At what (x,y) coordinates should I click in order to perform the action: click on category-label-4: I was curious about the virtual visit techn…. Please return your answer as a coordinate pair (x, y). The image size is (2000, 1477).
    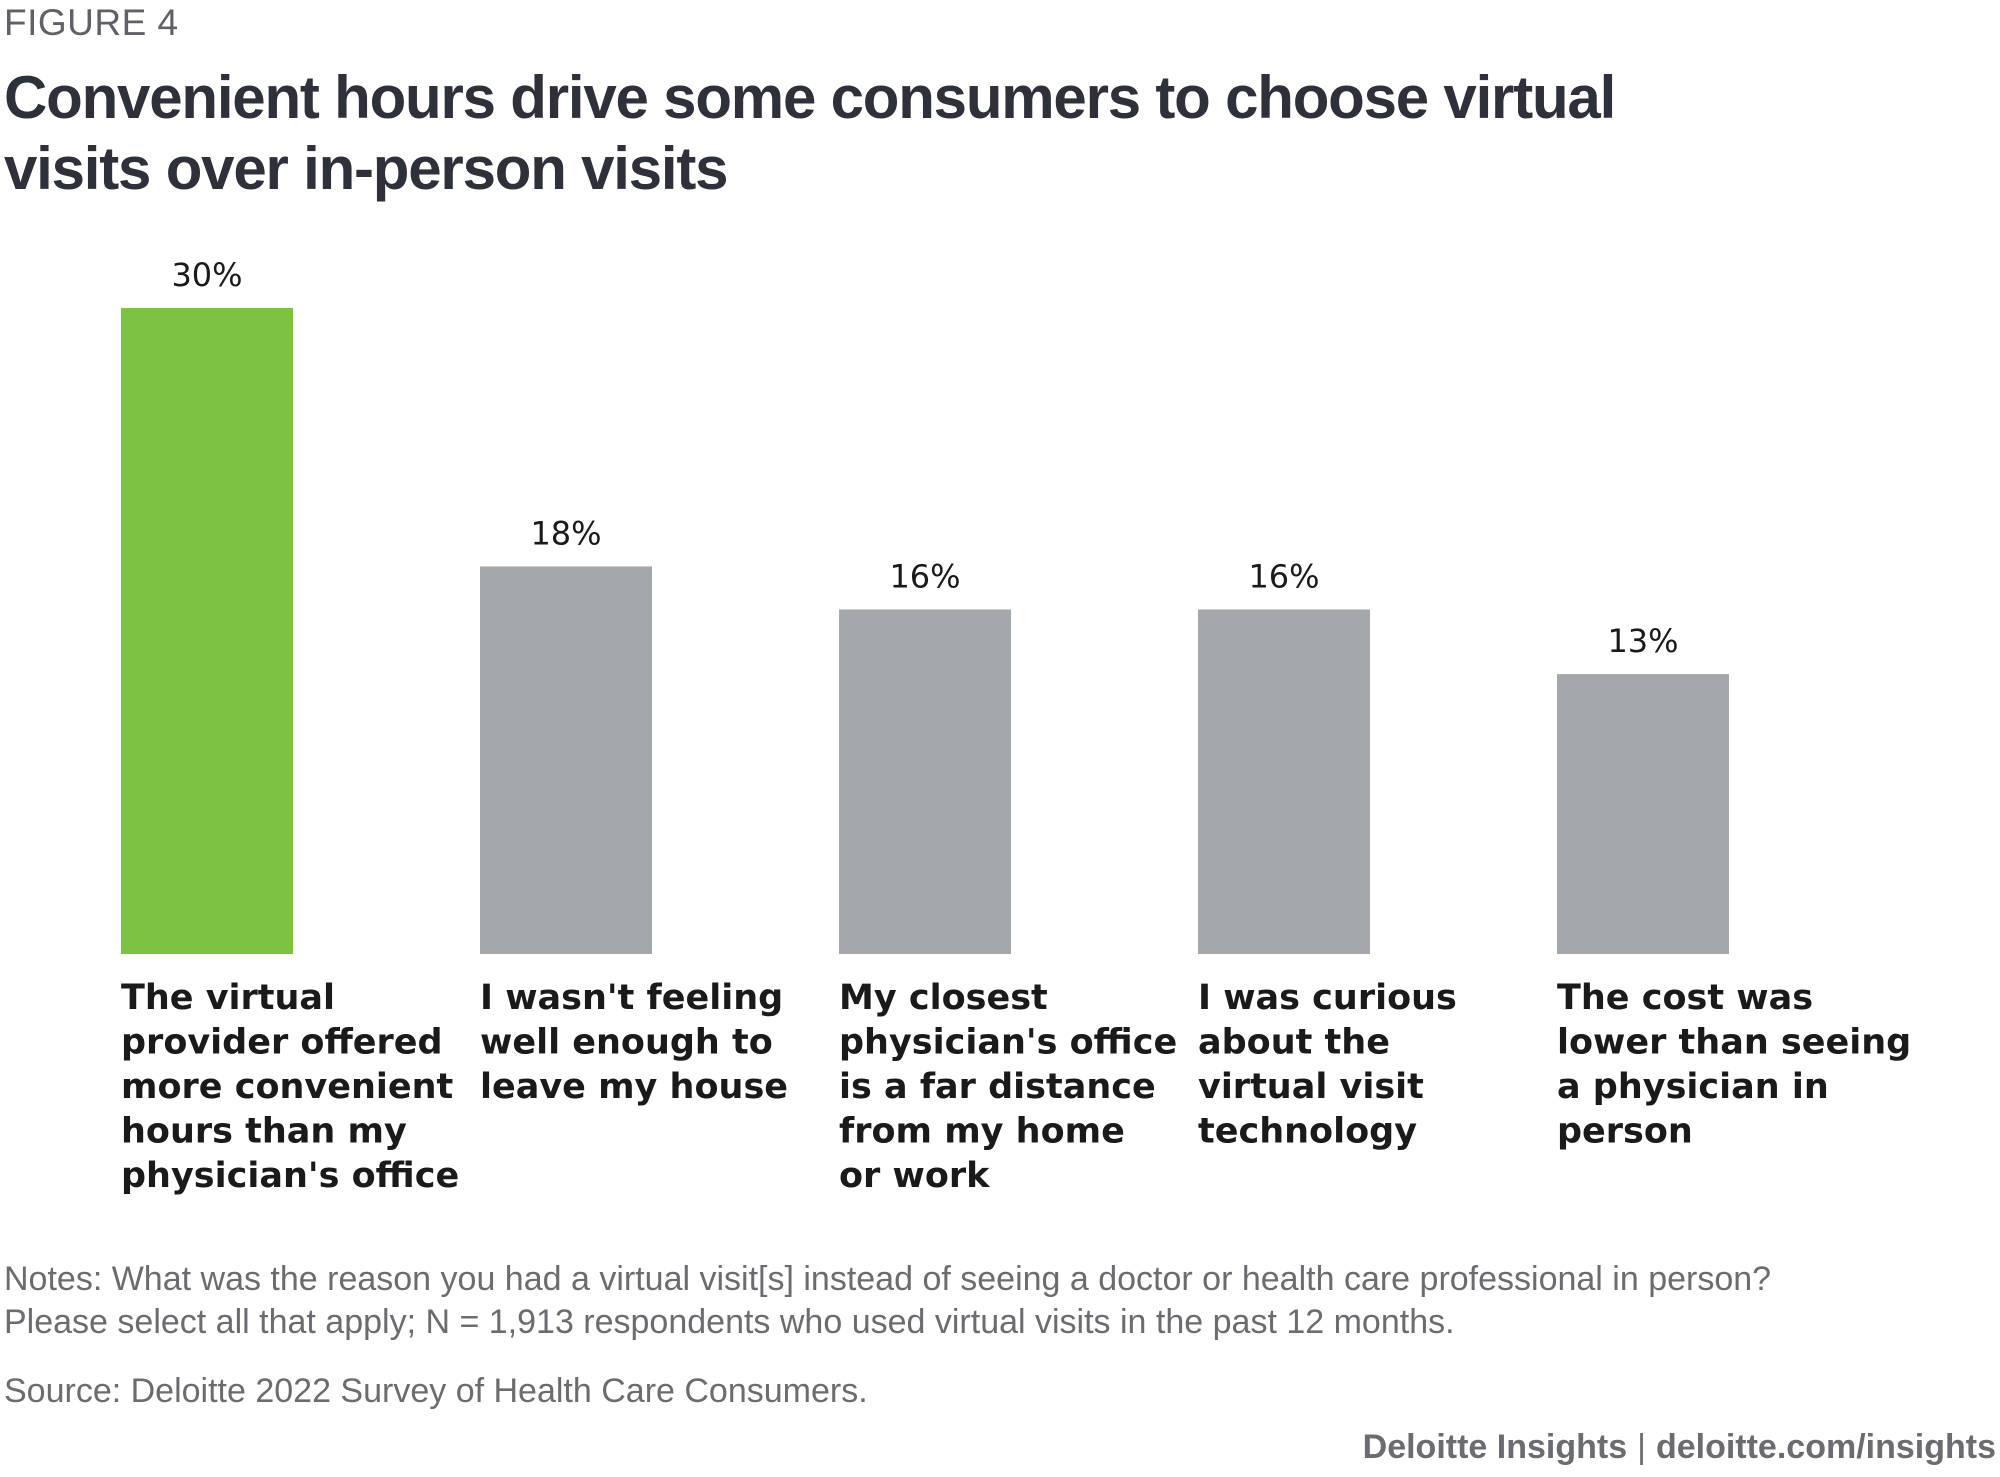
    Looking at the image, I should click on (1327, 1065).